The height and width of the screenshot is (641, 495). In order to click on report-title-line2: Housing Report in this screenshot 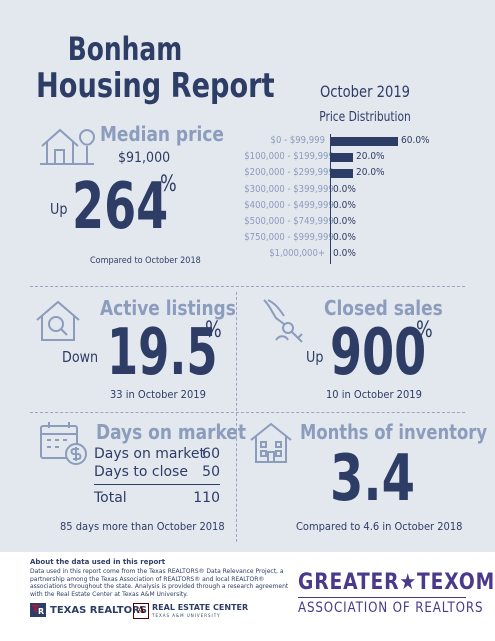, I will do `click(155, 86)`.